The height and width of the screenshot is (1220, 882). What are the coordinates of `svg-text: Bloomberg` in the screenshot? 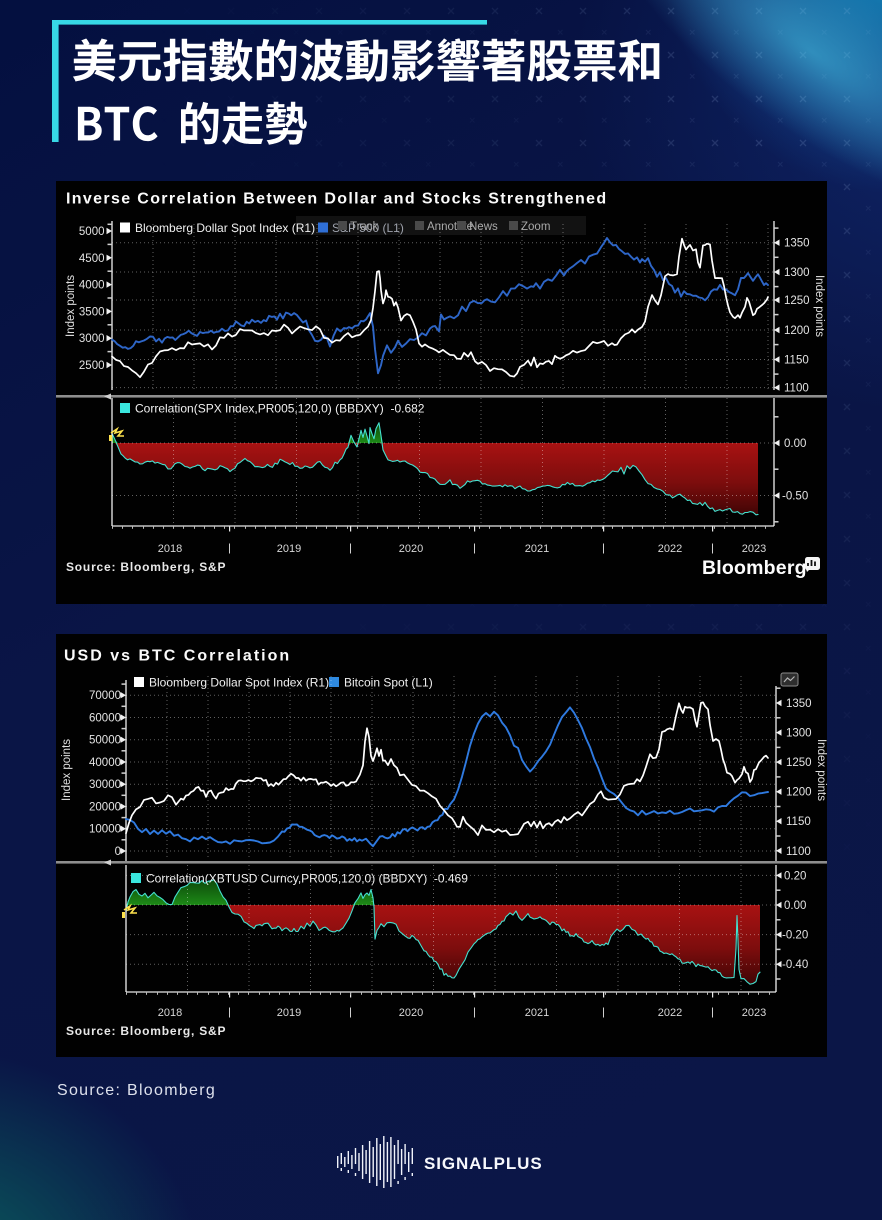 It's located at (754, 568).